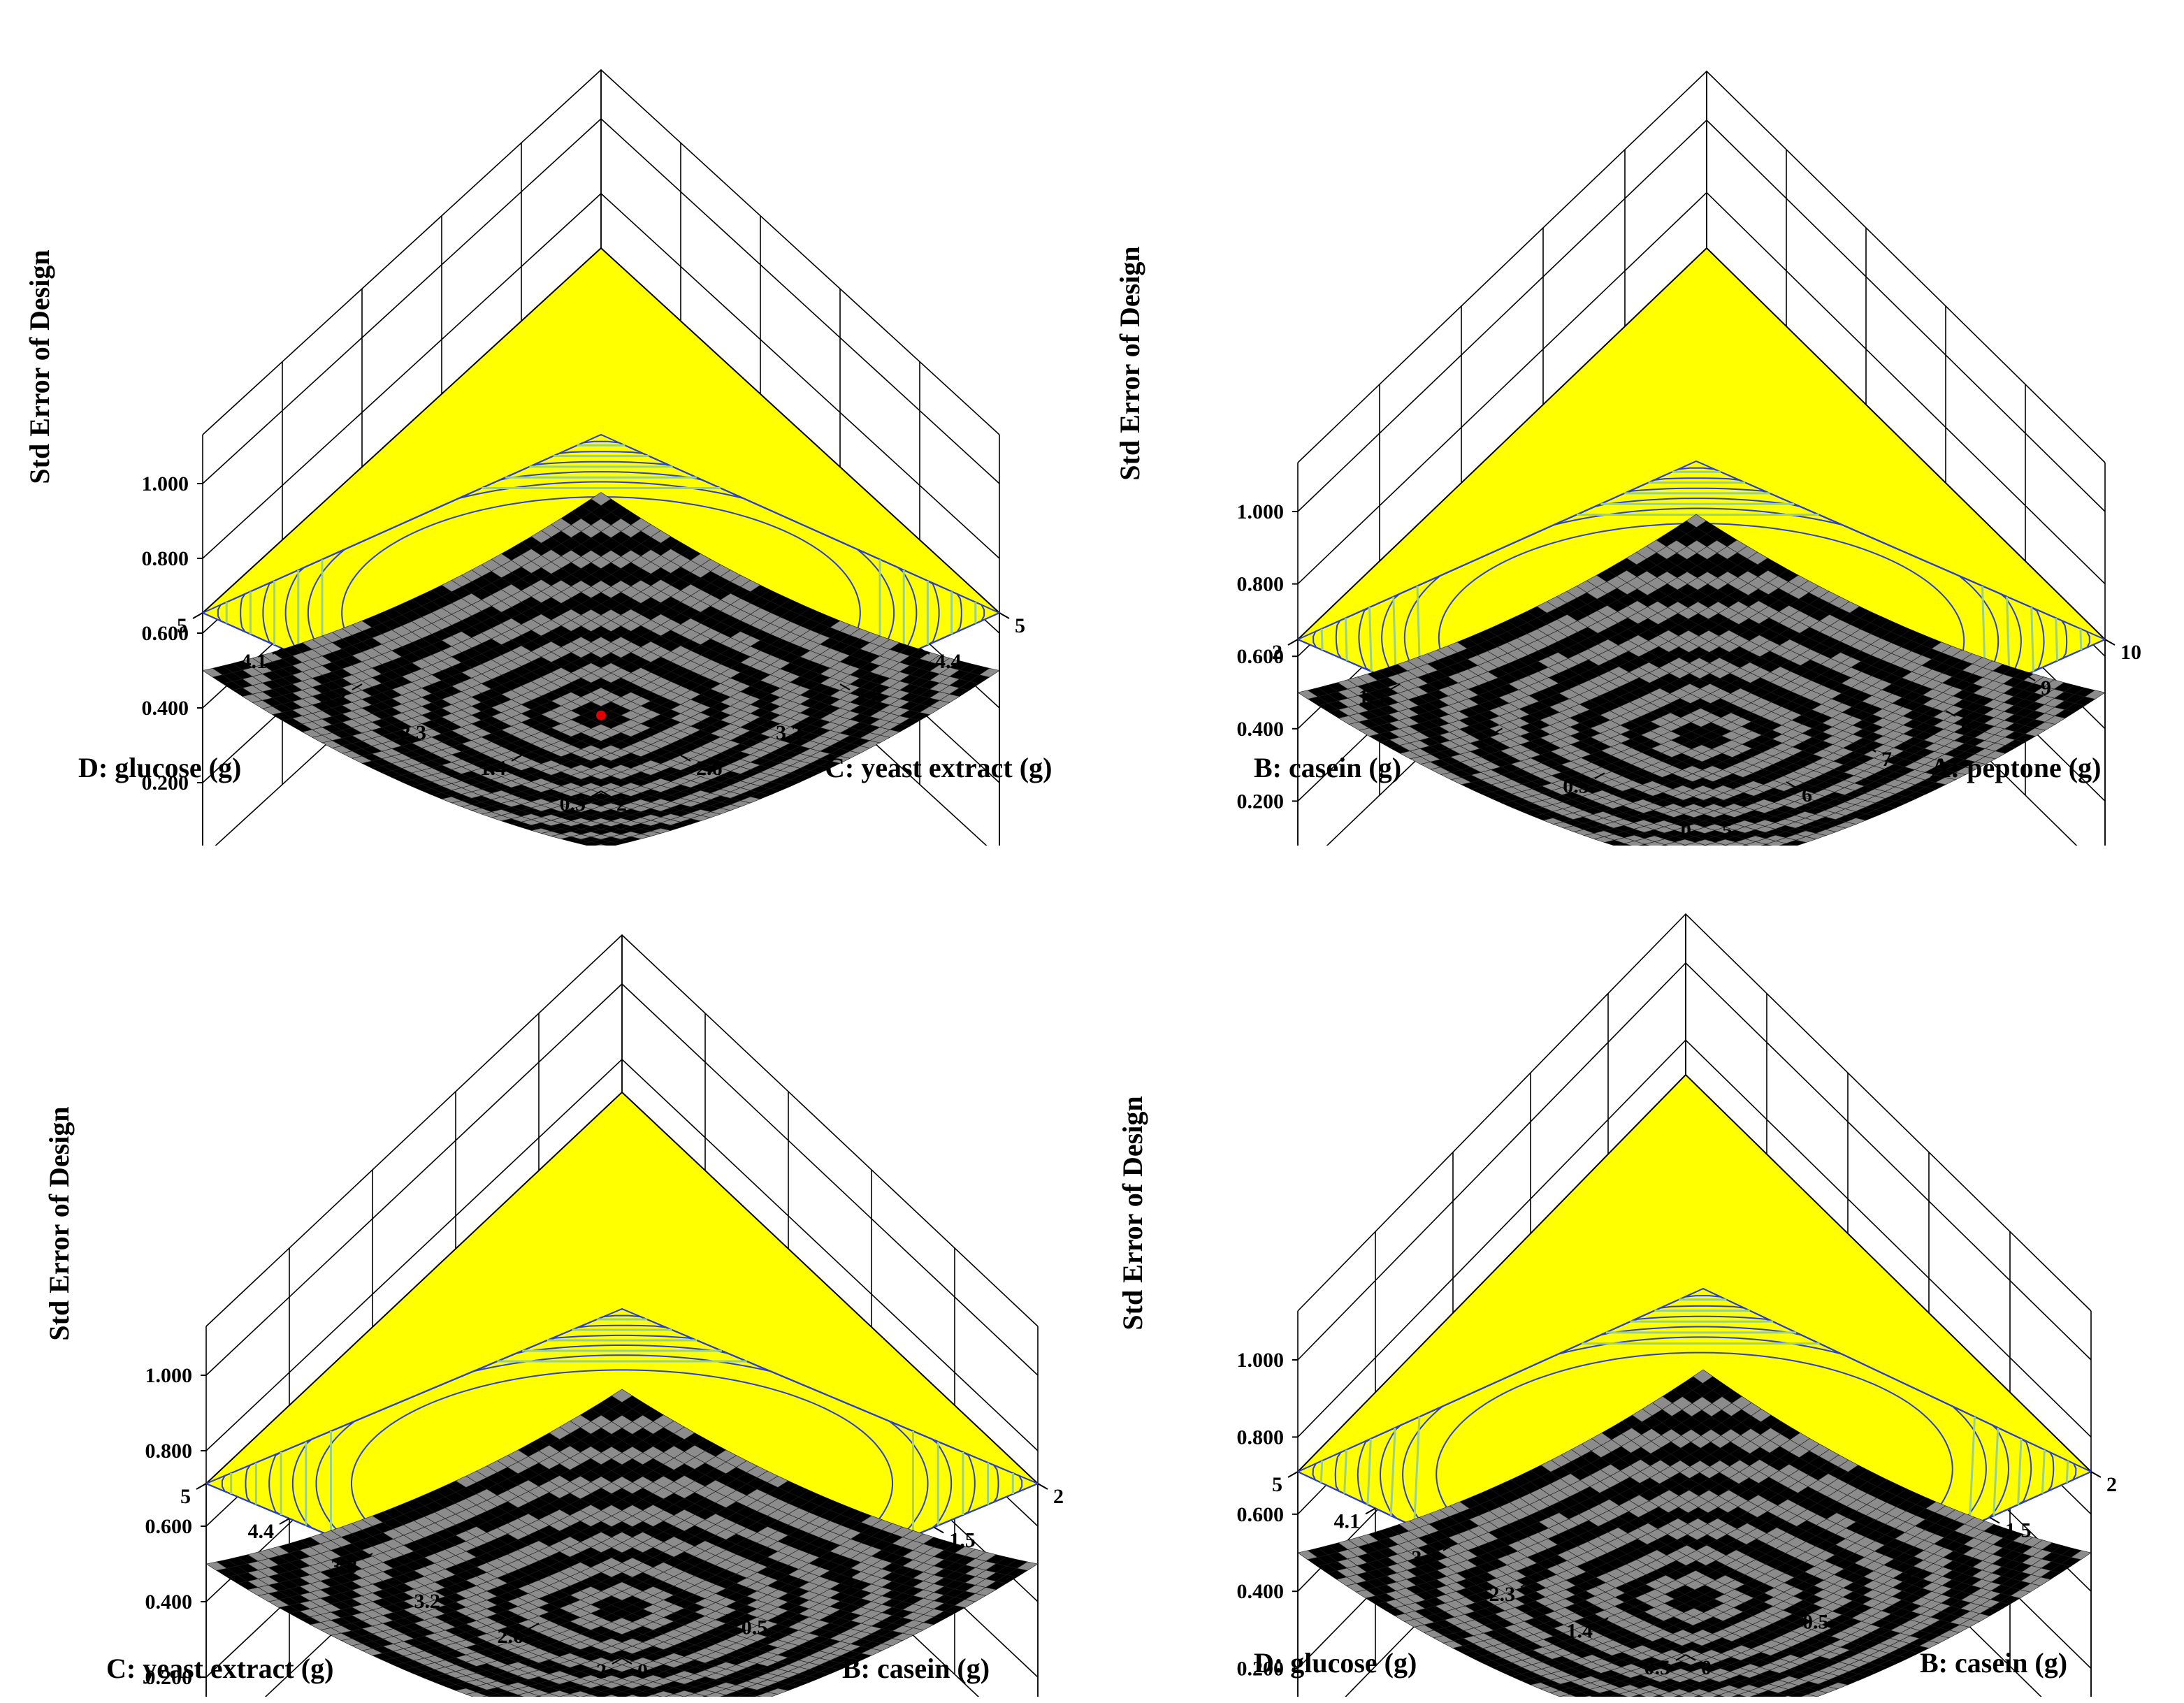 Image resolution: width=2184 pixels, height=1703 pixels. What do you see at coordinates (1372, 697) in the screenshot?
I see `left-axis-tick-label: 1.5` at bounding box center [1372, 697].